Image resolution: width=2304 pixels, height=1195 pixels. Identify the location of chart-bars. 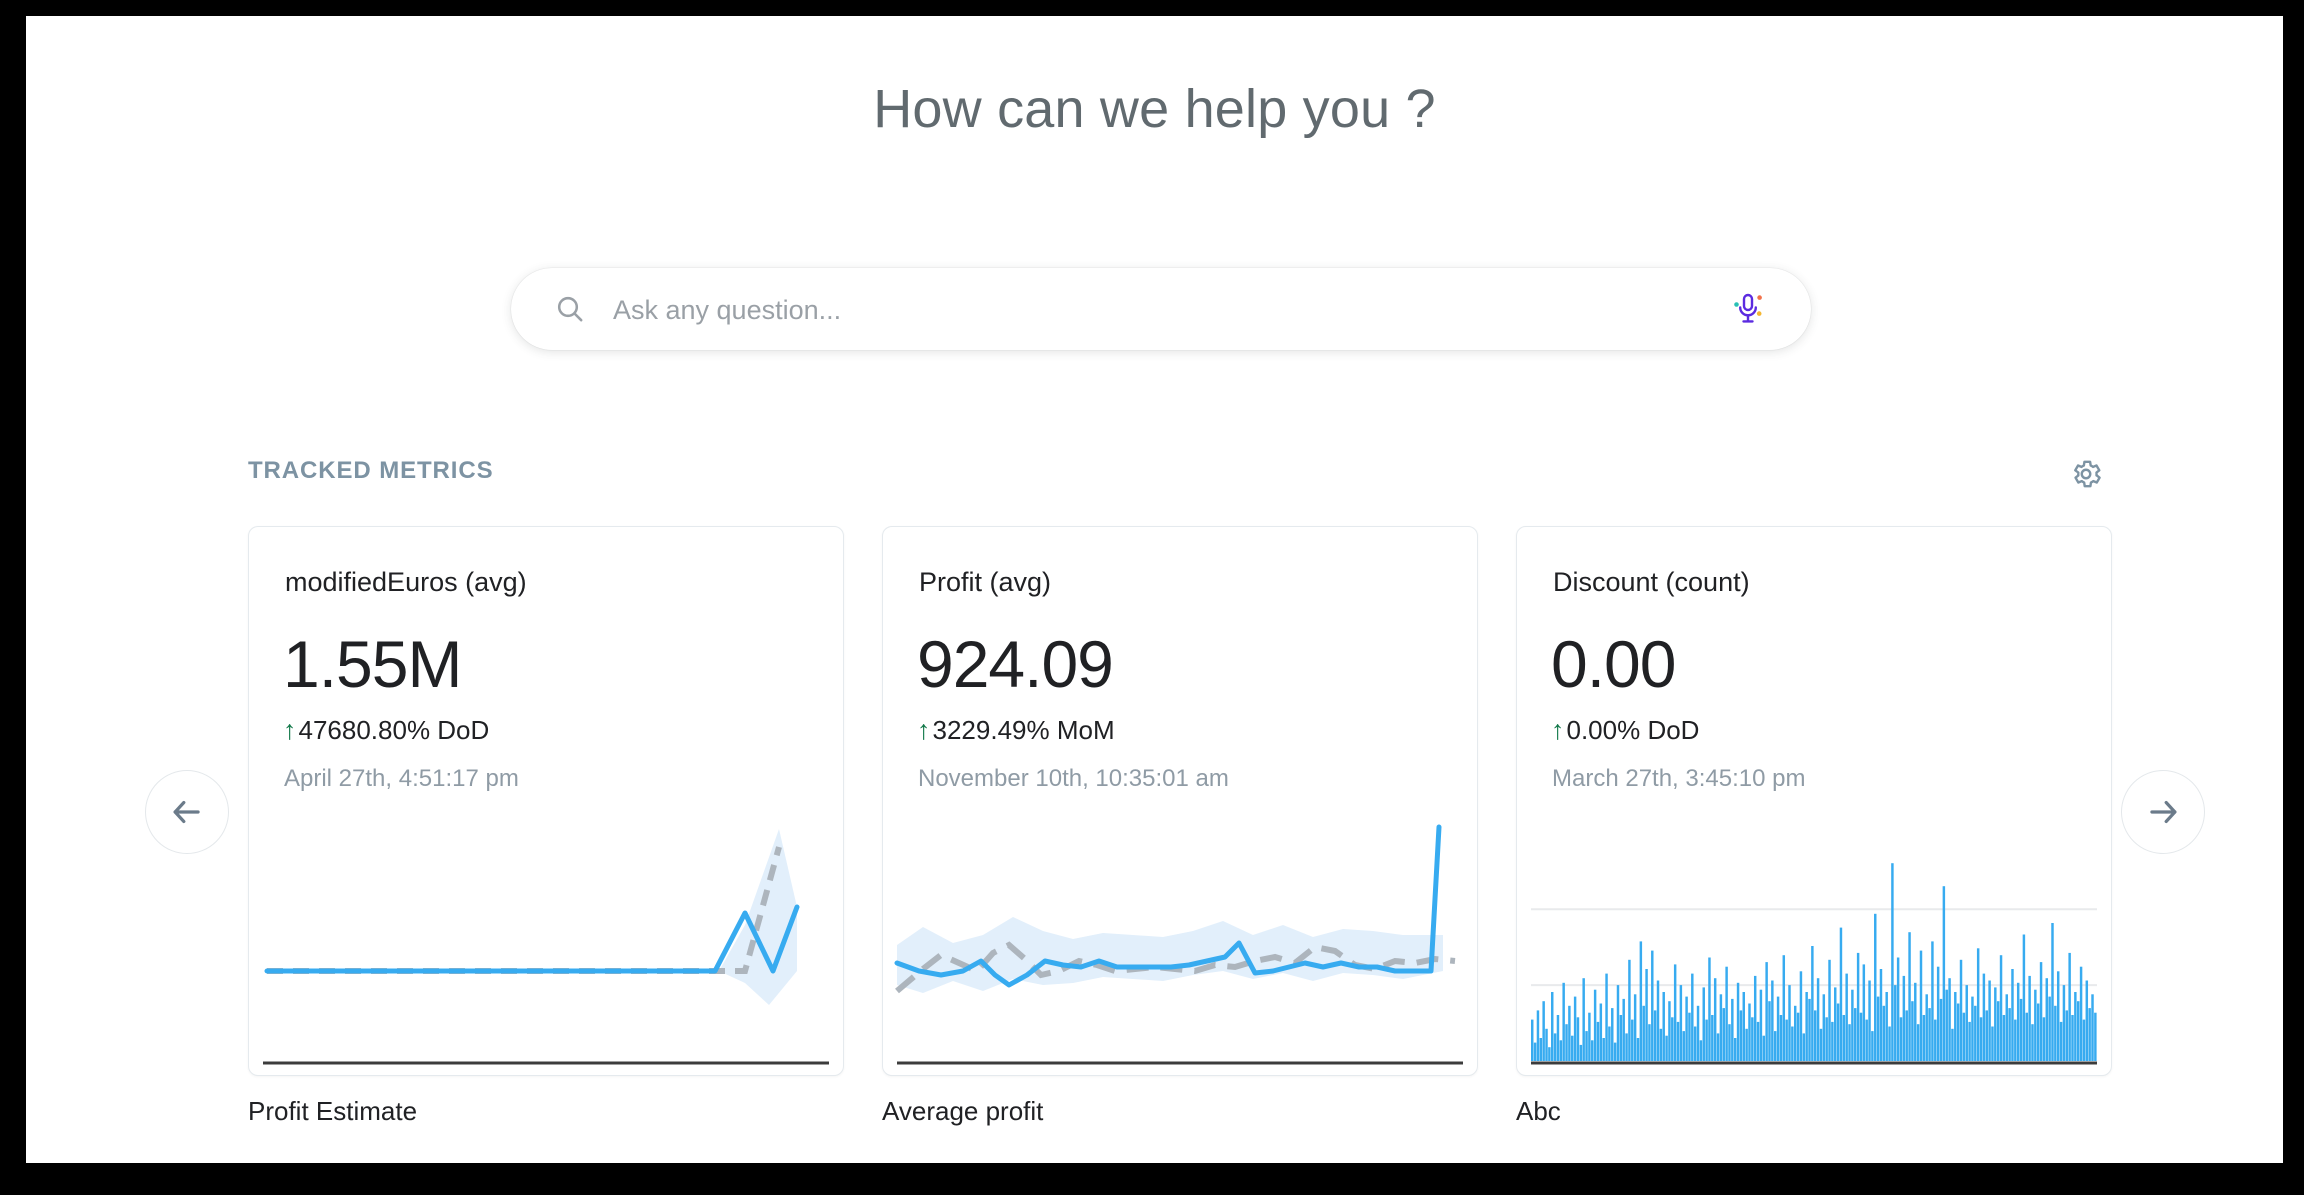
(1814, 962).